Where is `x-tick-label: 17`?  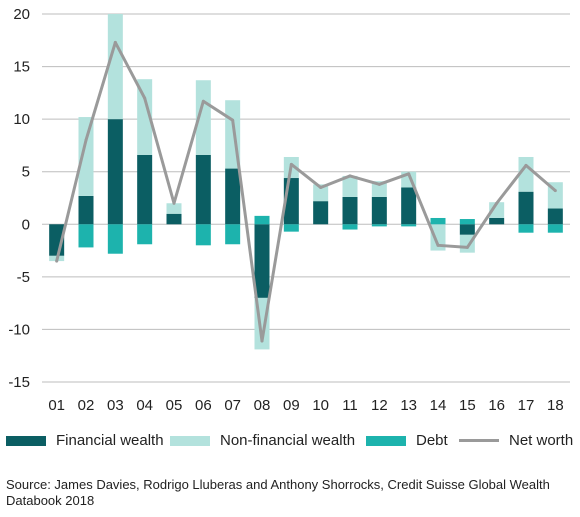 x-tick-label: 17 is located at coordinates (526, 405).